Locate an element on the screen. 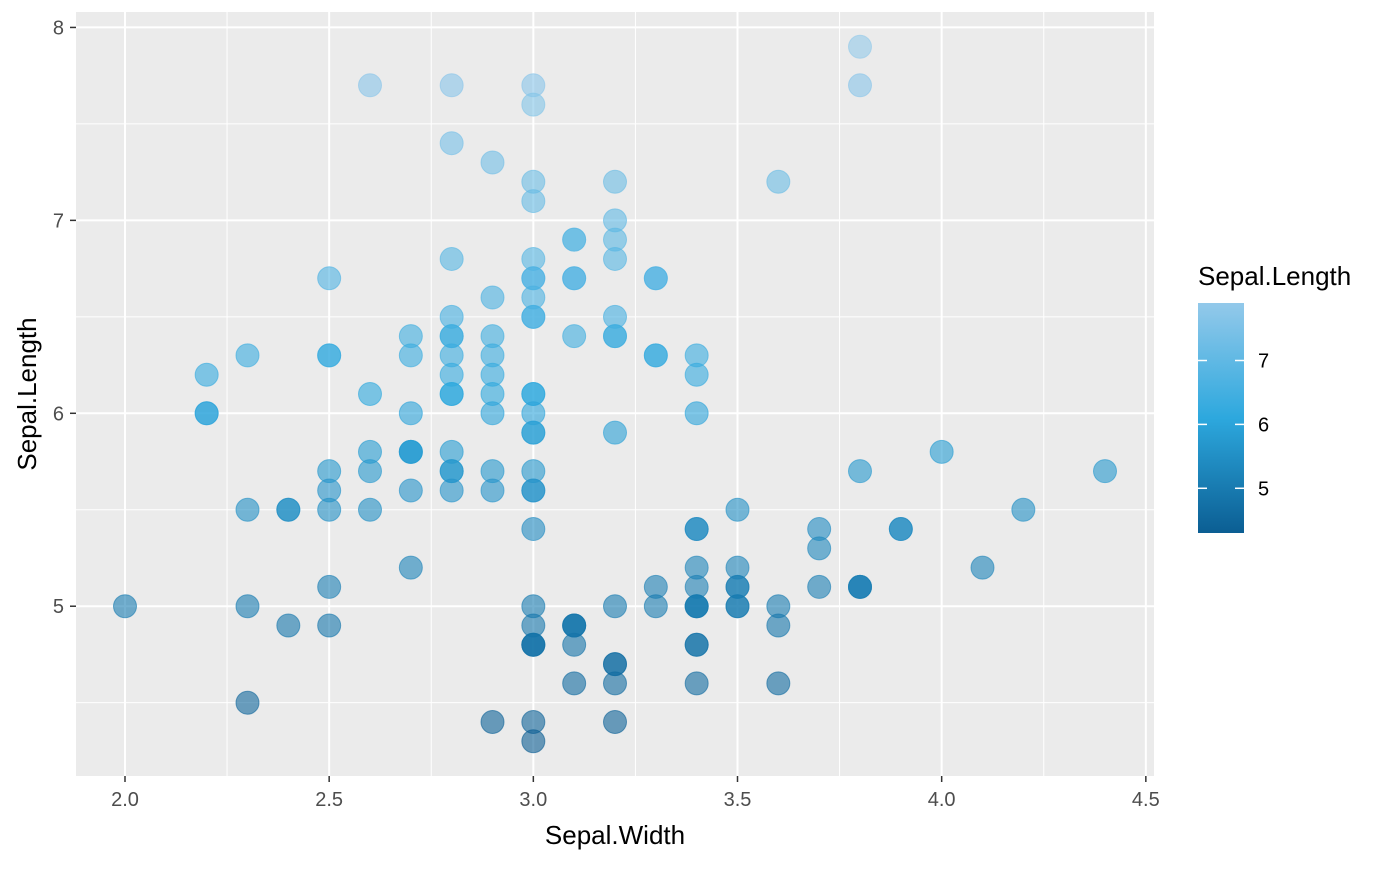 This screenshot has height=871, width=1400. legend: Sepal.Length 5 6 7 is located at coordinates (1274, 397).